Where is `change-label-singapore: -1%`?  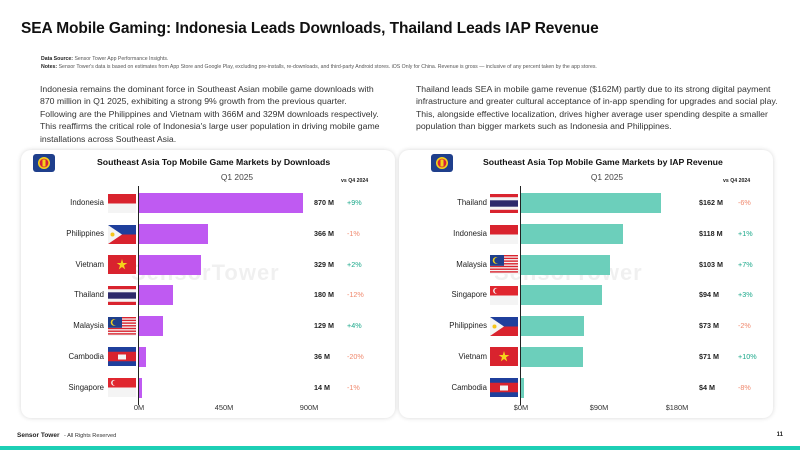 change-label-singapore: -1% is located at coordinates (353, 387).